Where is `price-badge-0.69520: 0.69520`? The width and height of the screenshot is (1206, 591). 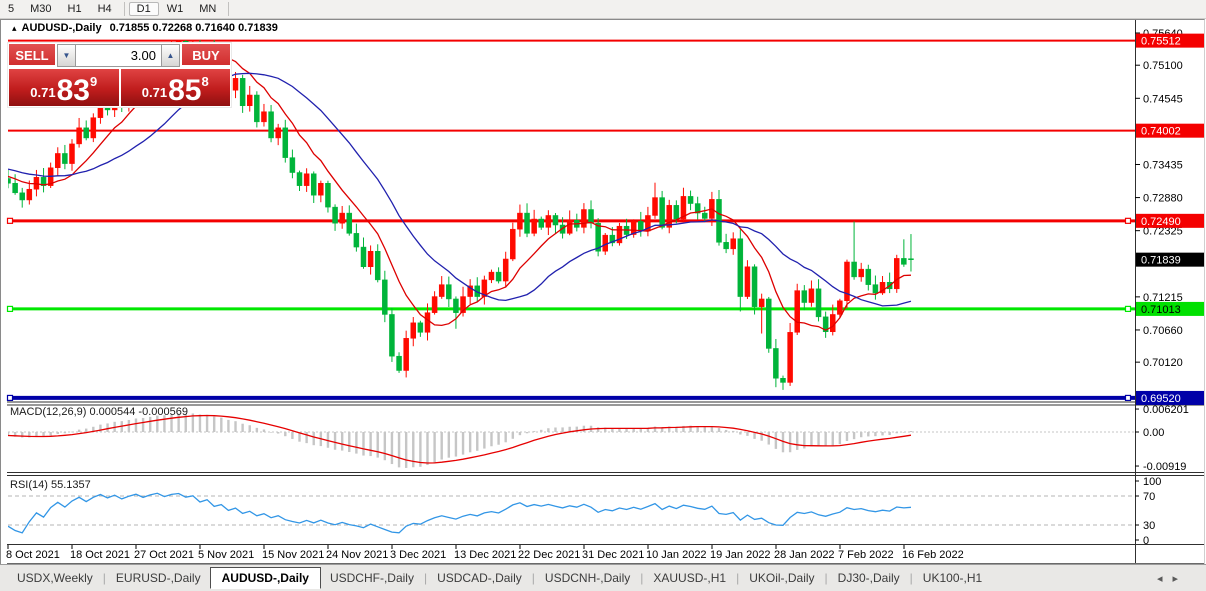
price-badge-0.69520: 0.69520 is located at coordinates (1170, 397).